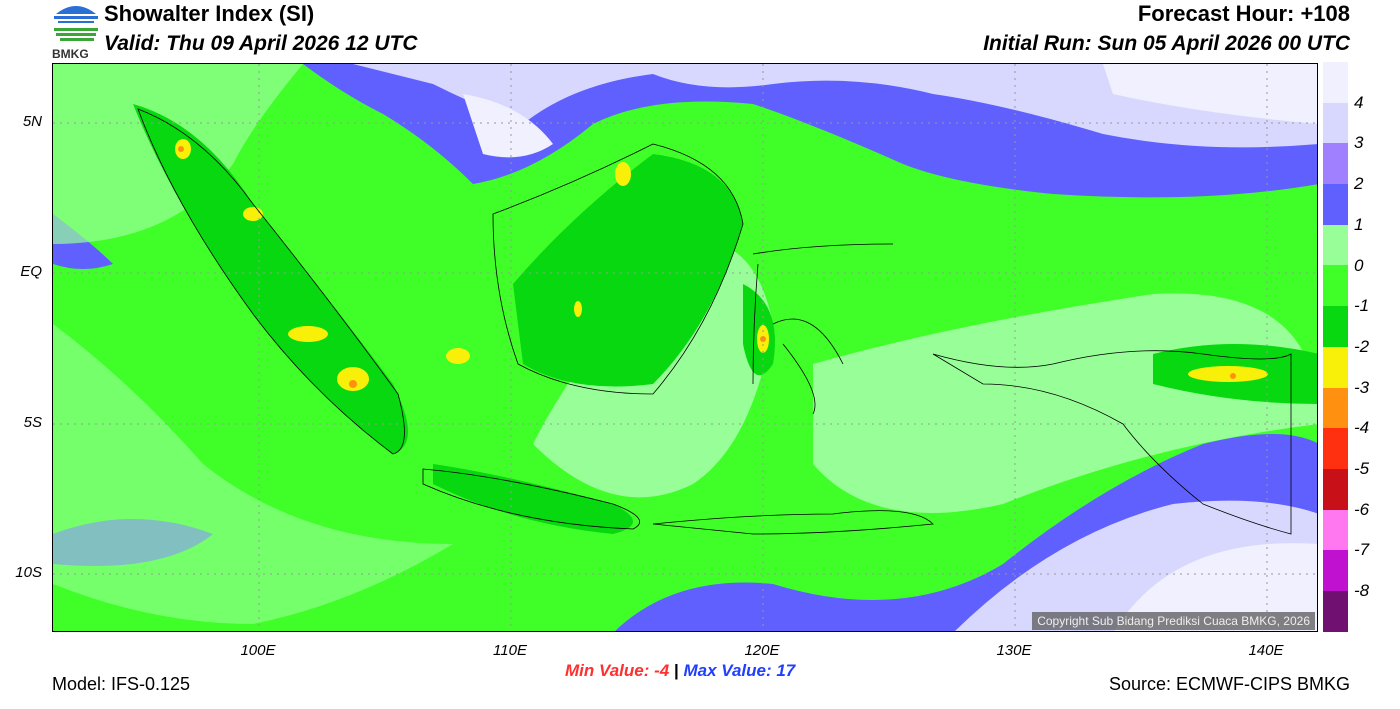 The width and height of the screenshot is (1400, 709). I want to click on colorbar-label: 1, so click(1359, 224).